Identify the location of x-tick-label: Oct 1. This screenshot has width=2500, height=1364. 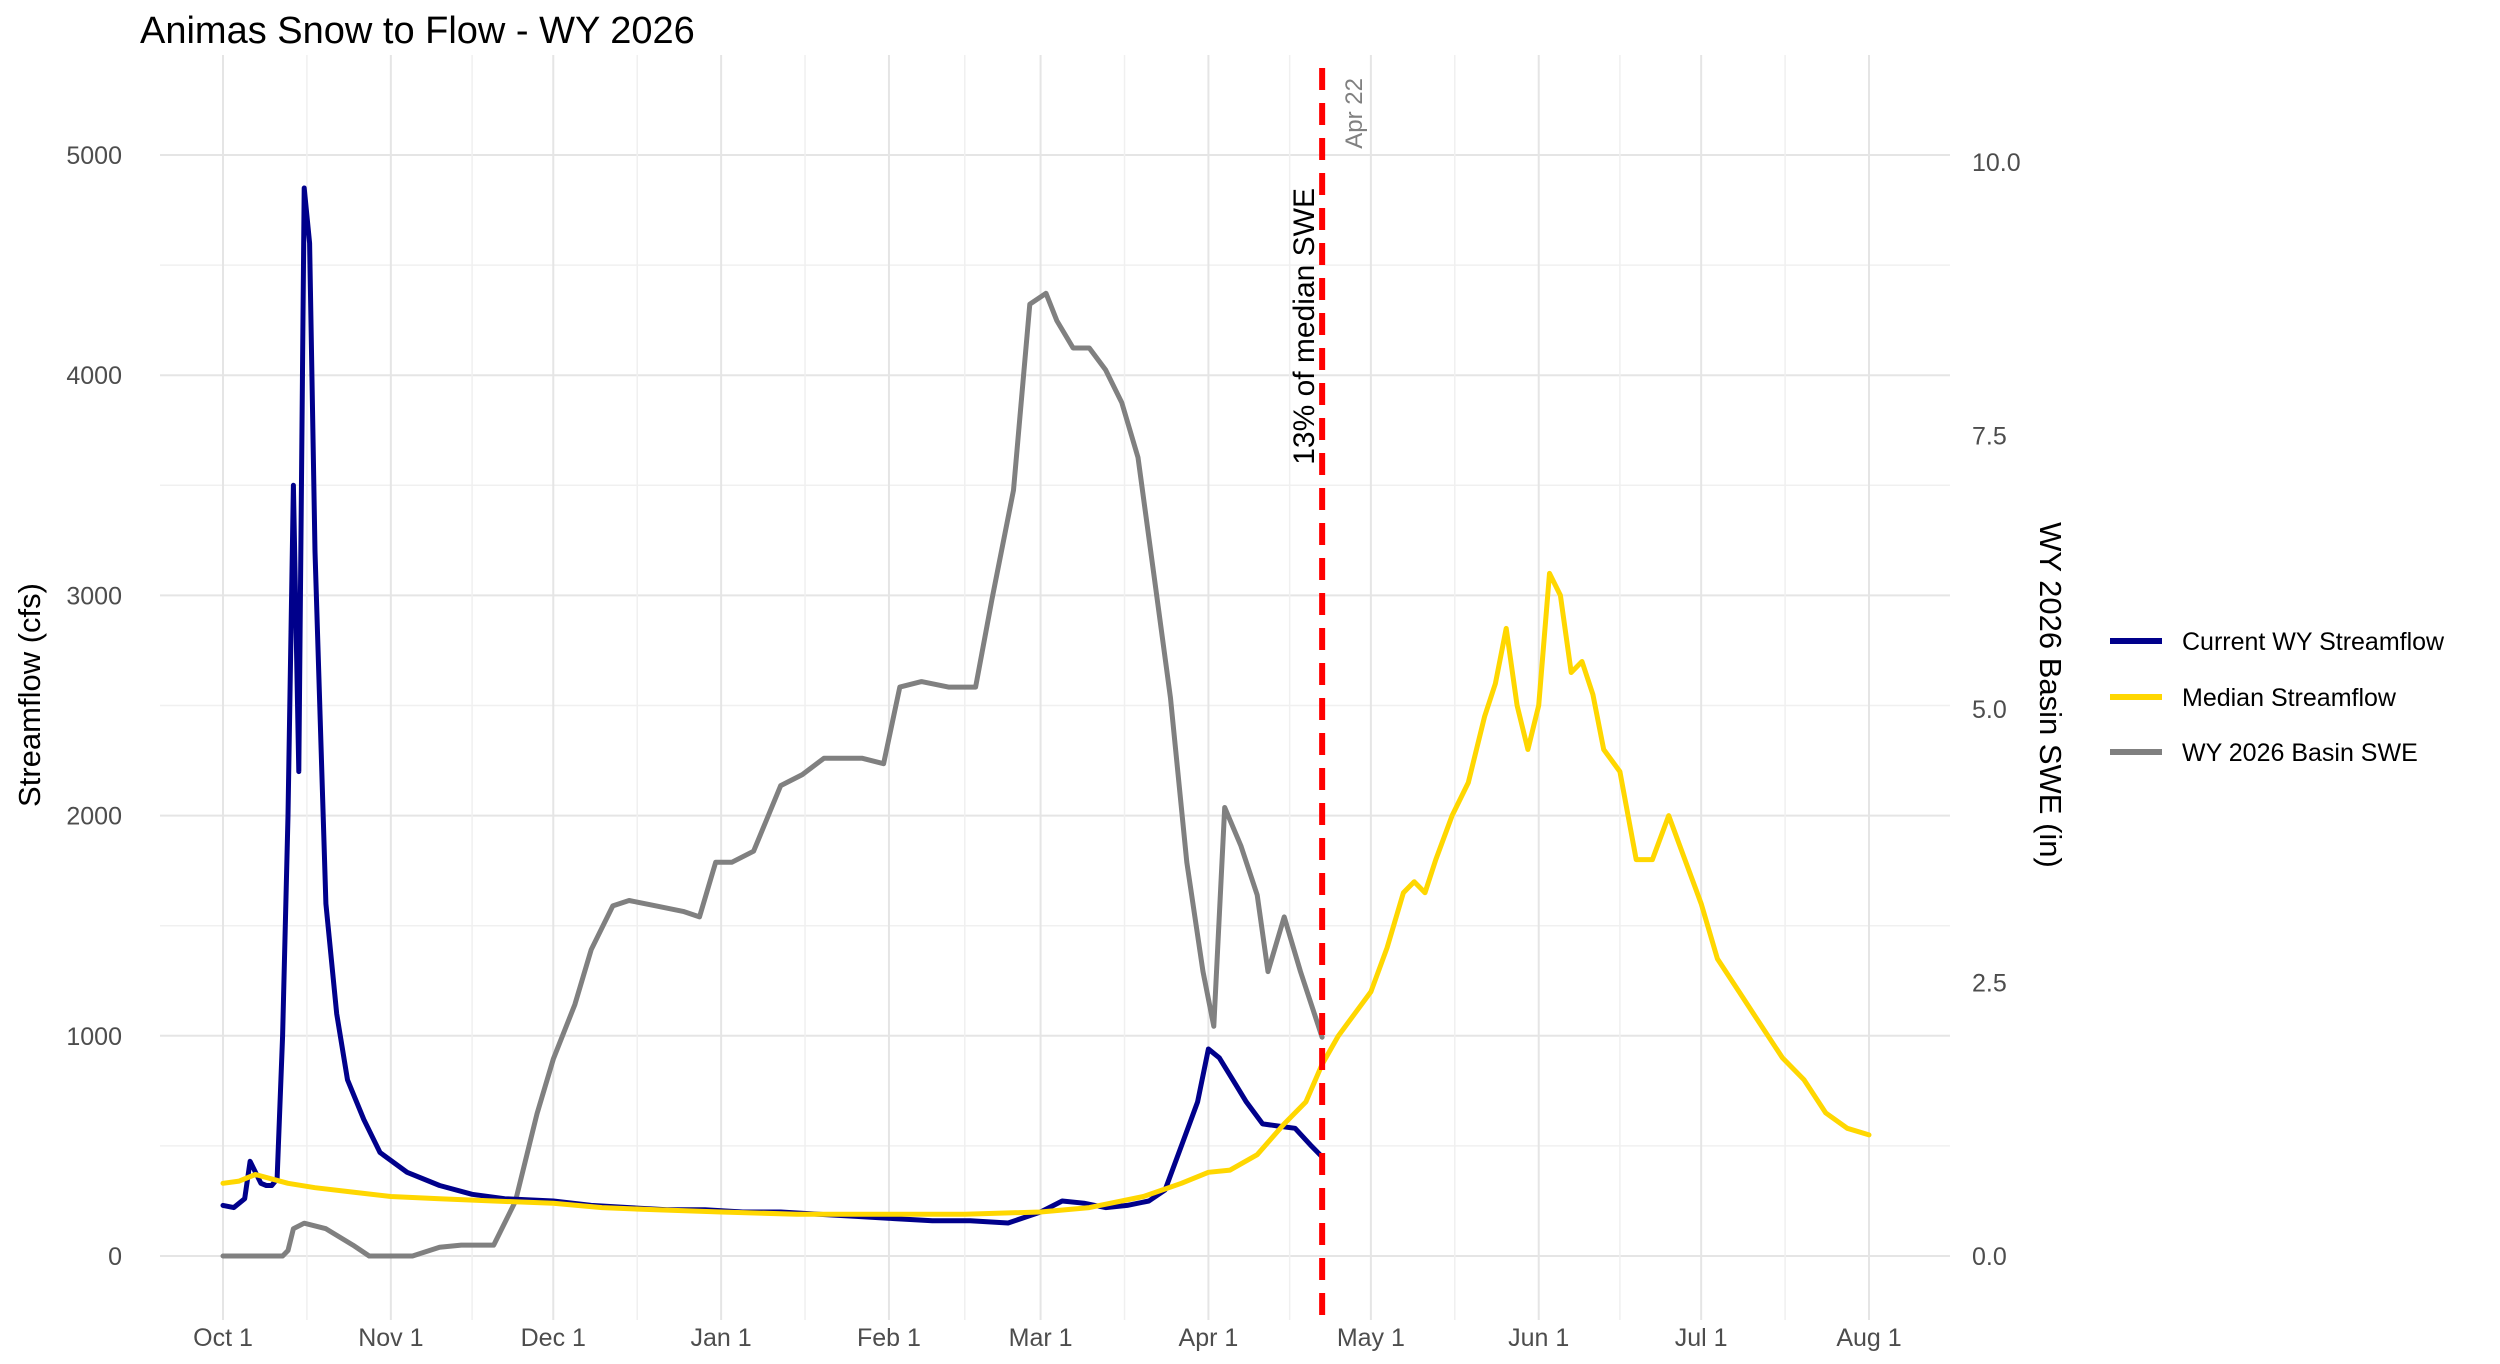
(223, 1338).